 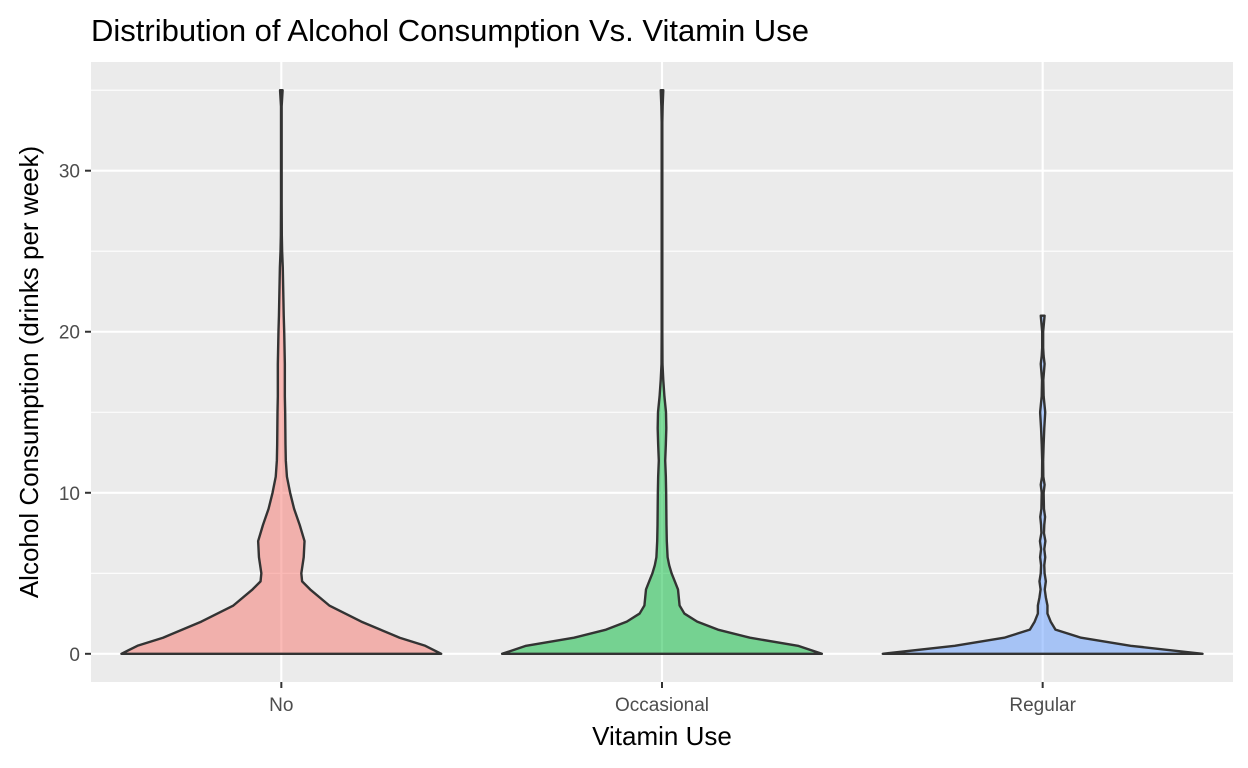 I want to click on y-tick-label: 30, so click(x=69, y=172).